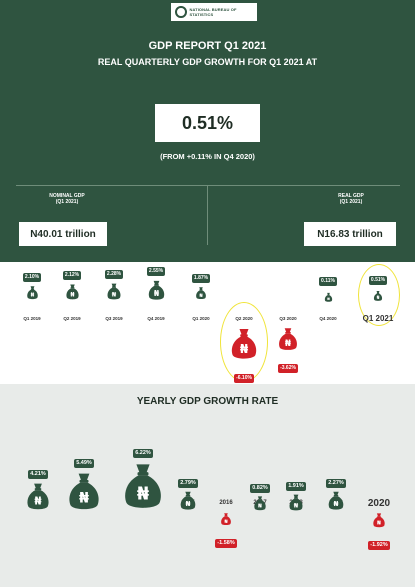 The width and height of the screenshot is (415, 587). Describe the element at coordinates (378, 287) in the screenshot. I see `quarterly-item: 0.51% ₦` at that location.